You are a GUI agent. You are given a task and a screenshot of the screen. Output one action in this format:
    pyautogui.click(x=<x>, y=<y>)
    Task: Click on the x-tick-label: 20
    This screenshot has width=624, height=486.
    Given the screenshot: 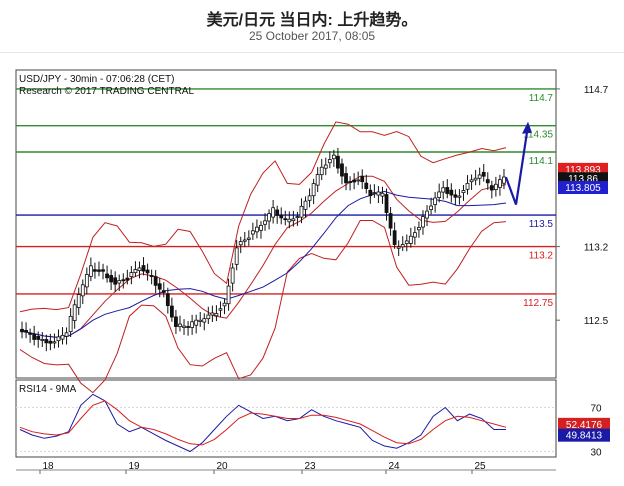 What is the action you would take?
    pyautogui.click(x=222, y=466)
    